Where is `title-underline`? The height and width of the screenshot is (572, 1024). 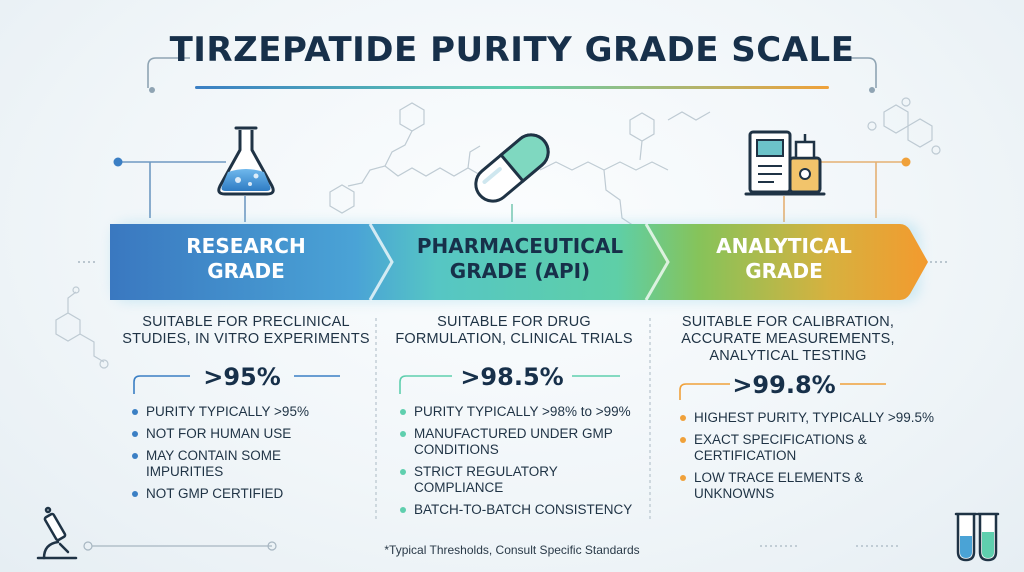
title-underline is located at coordinates (512, 87).